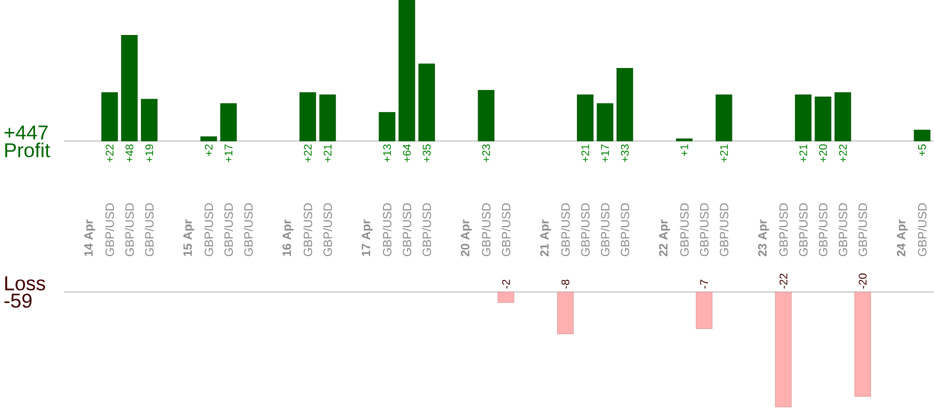  I want to click on x-tick-label: 16 Apr, so click(288, 238).